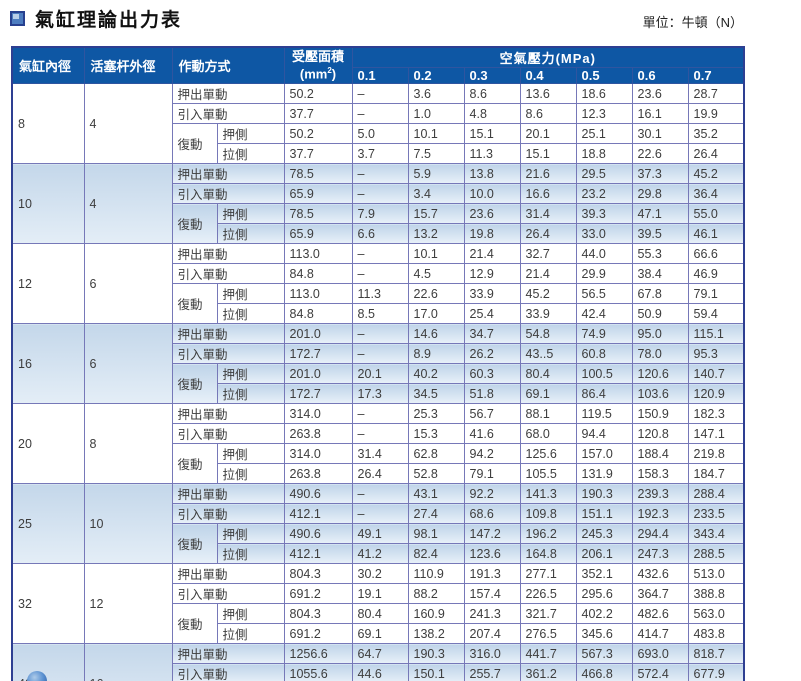 This screenshot has width=801, height=681. I want to click on section-bullet-icon, so click(17, 18).